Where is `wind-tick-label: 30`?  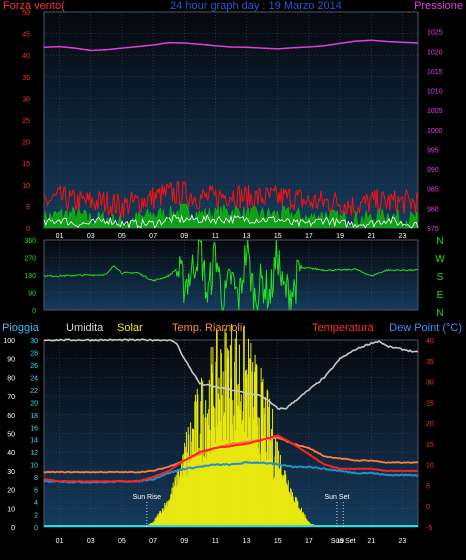
wind-tick-label: 30 is located at coordinates (26, 99).